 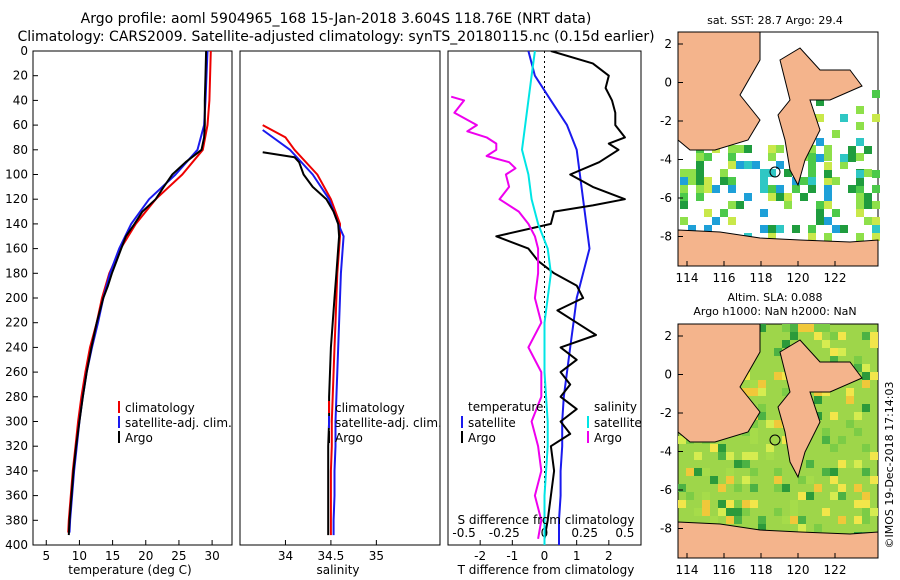 What do you see at coordinates (545, 556) in the screenshot?
I see `x-tick-label: 0` at bounding box center [545, 556].